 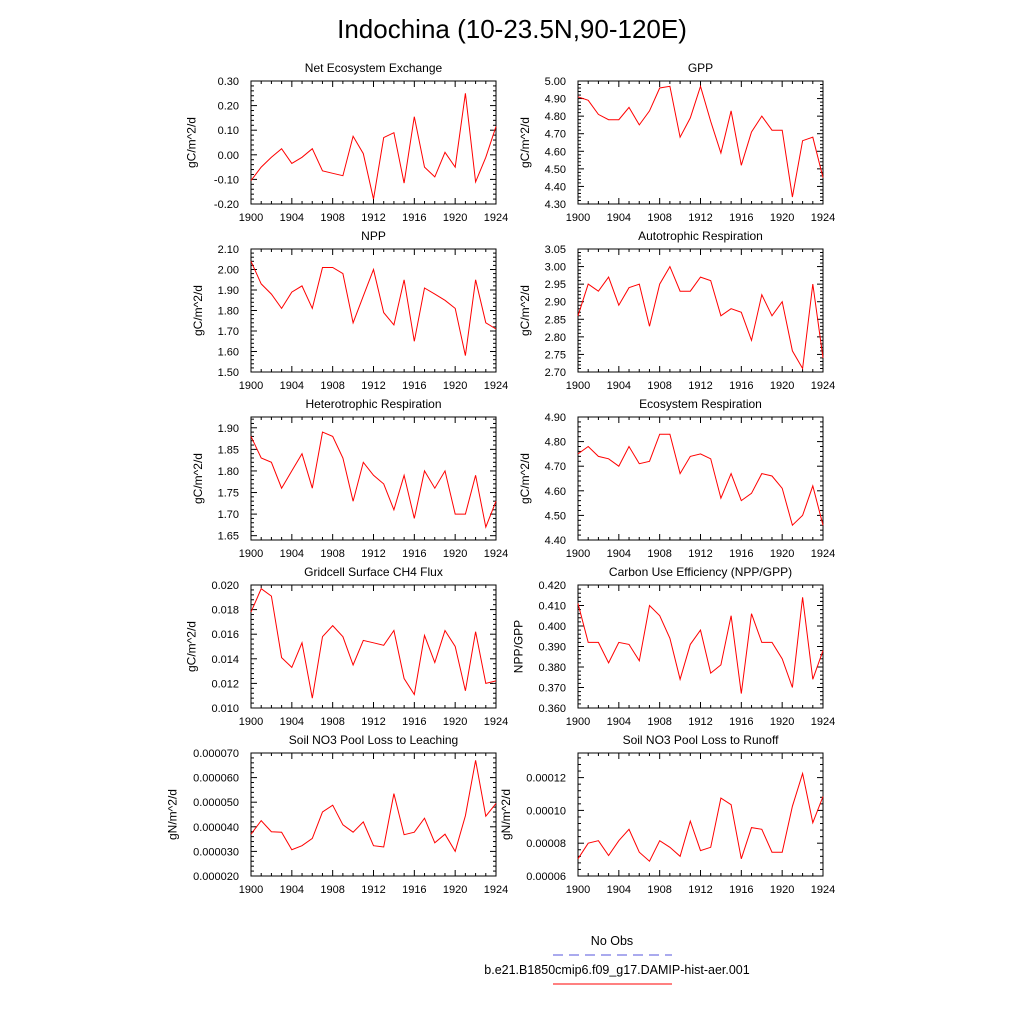 What do you see at coordinates (374, 68) in the screenshot?
I see `panel-title: Net Ecosystem Exchange` at bounding box center [374, 68].